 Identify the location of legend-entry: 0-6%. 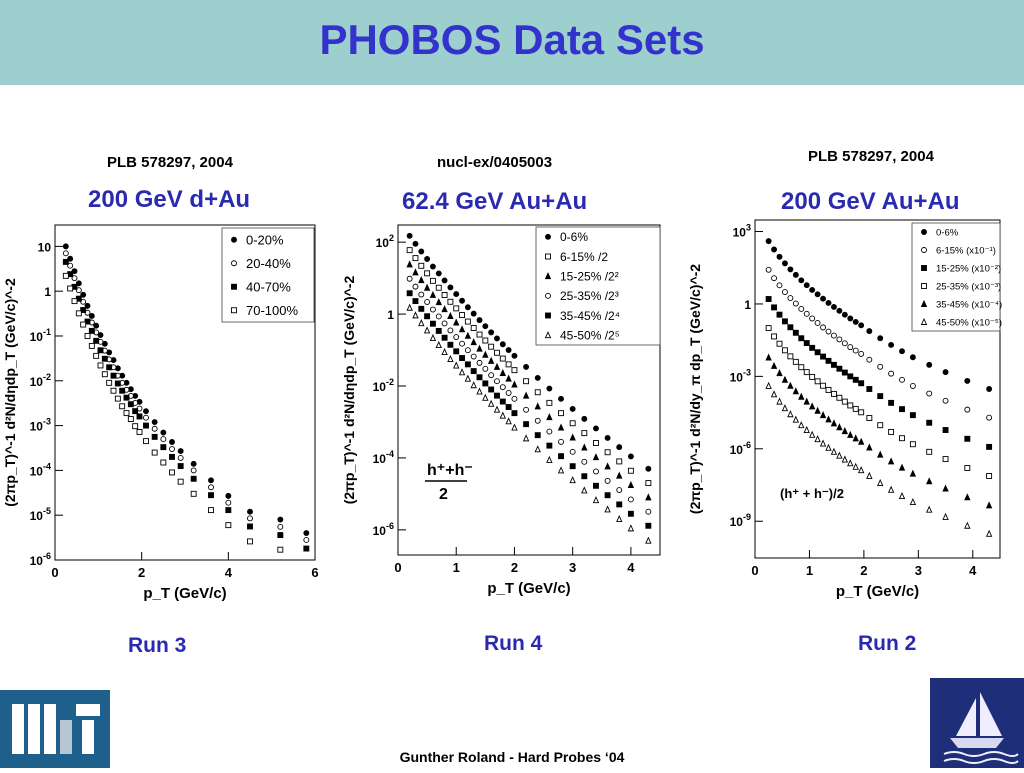
(940, 232).